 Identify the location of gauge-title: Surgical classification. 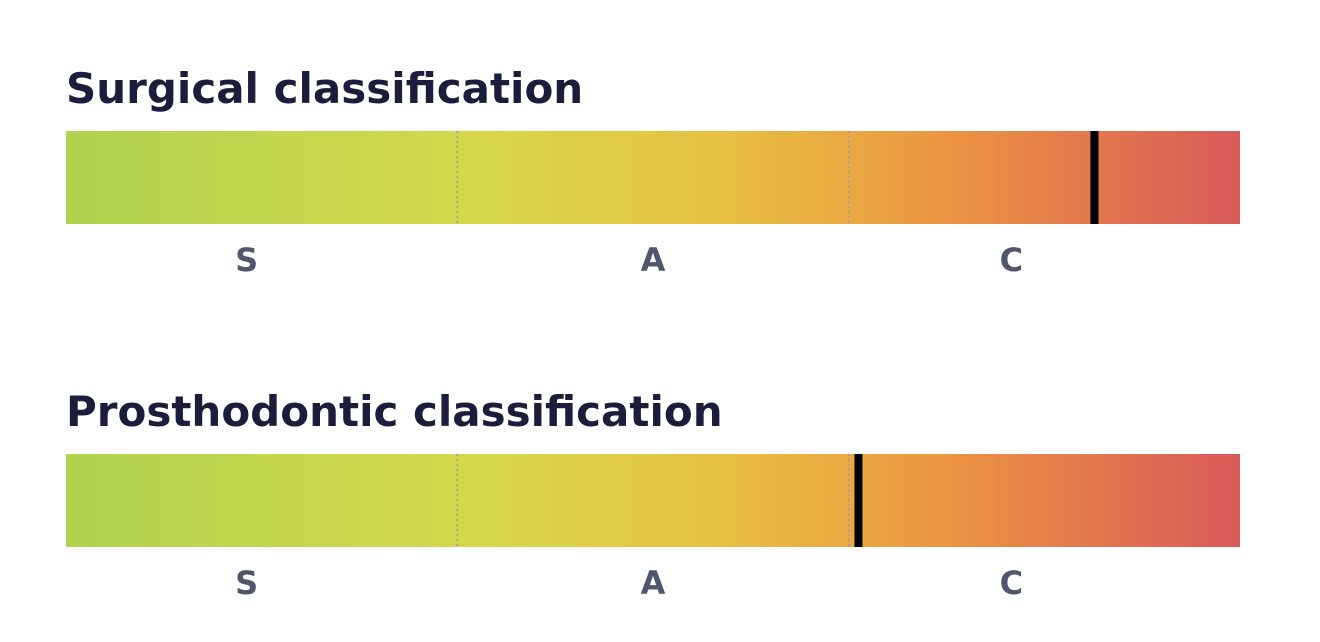
(324, 88).